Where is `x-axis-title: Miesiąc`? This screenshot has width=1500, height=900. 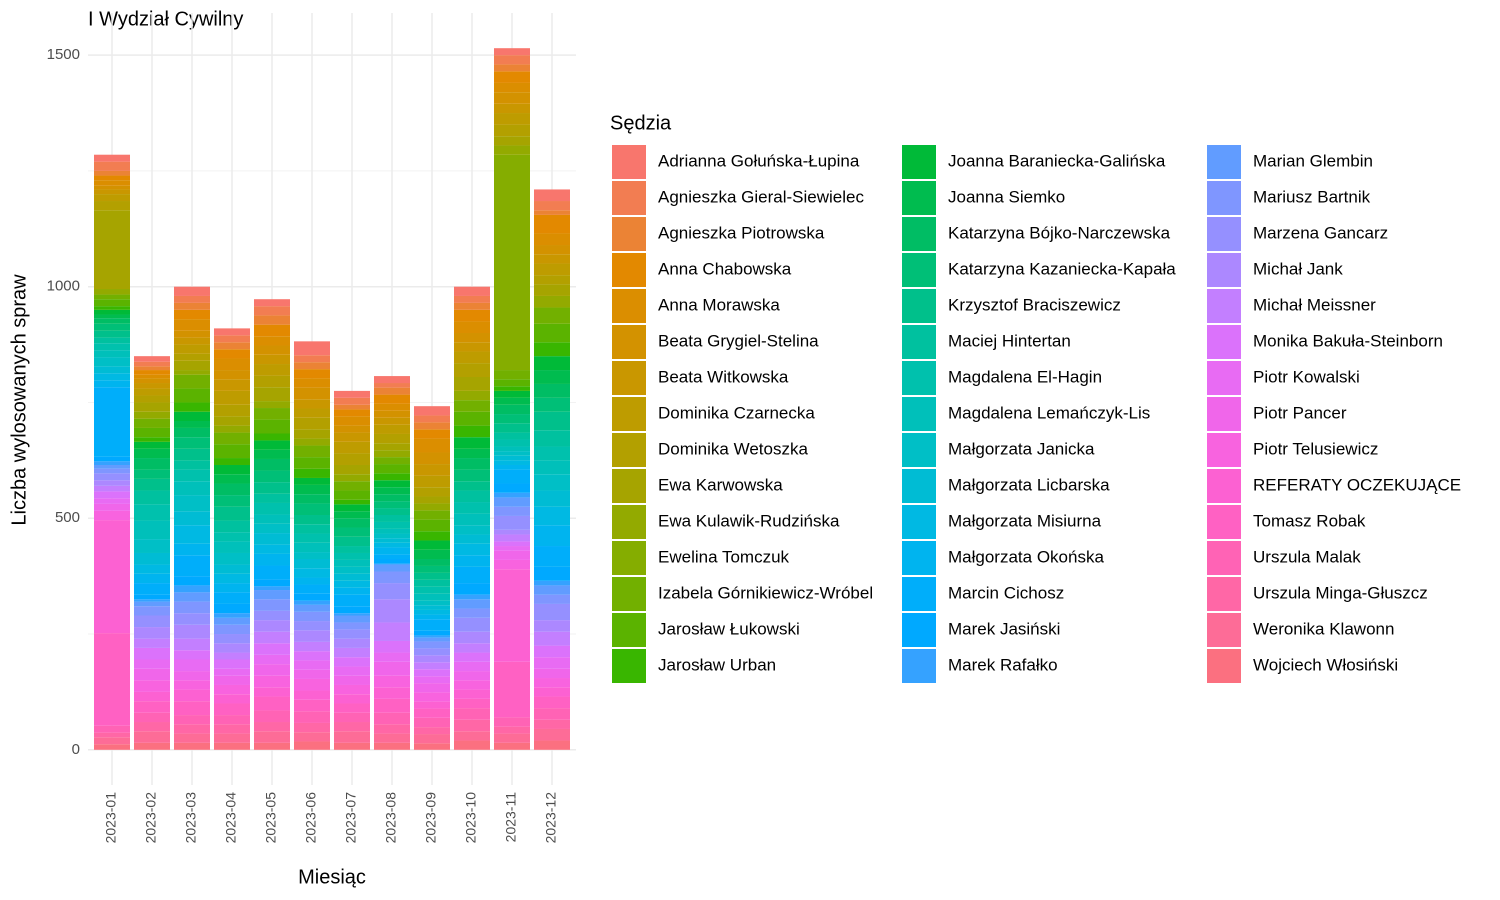 x-axis-title: Miesiąc is located at coordinates (332, 877).